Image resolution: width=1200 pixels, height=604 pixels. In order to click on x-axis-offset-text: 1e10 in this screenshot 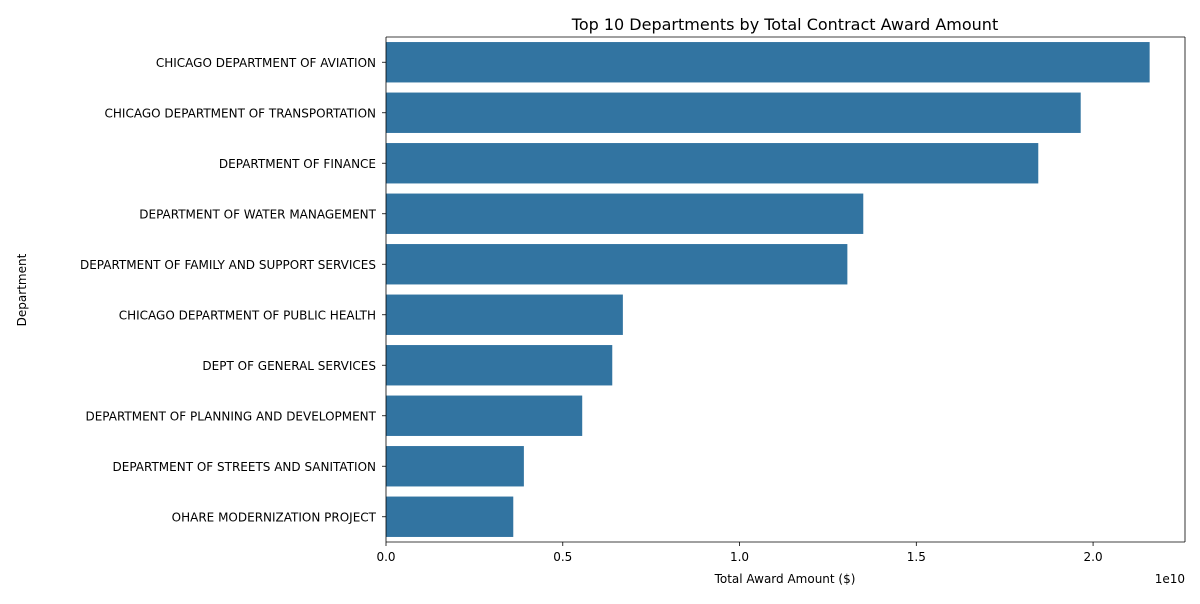, I will do `click(1170, 579)`.